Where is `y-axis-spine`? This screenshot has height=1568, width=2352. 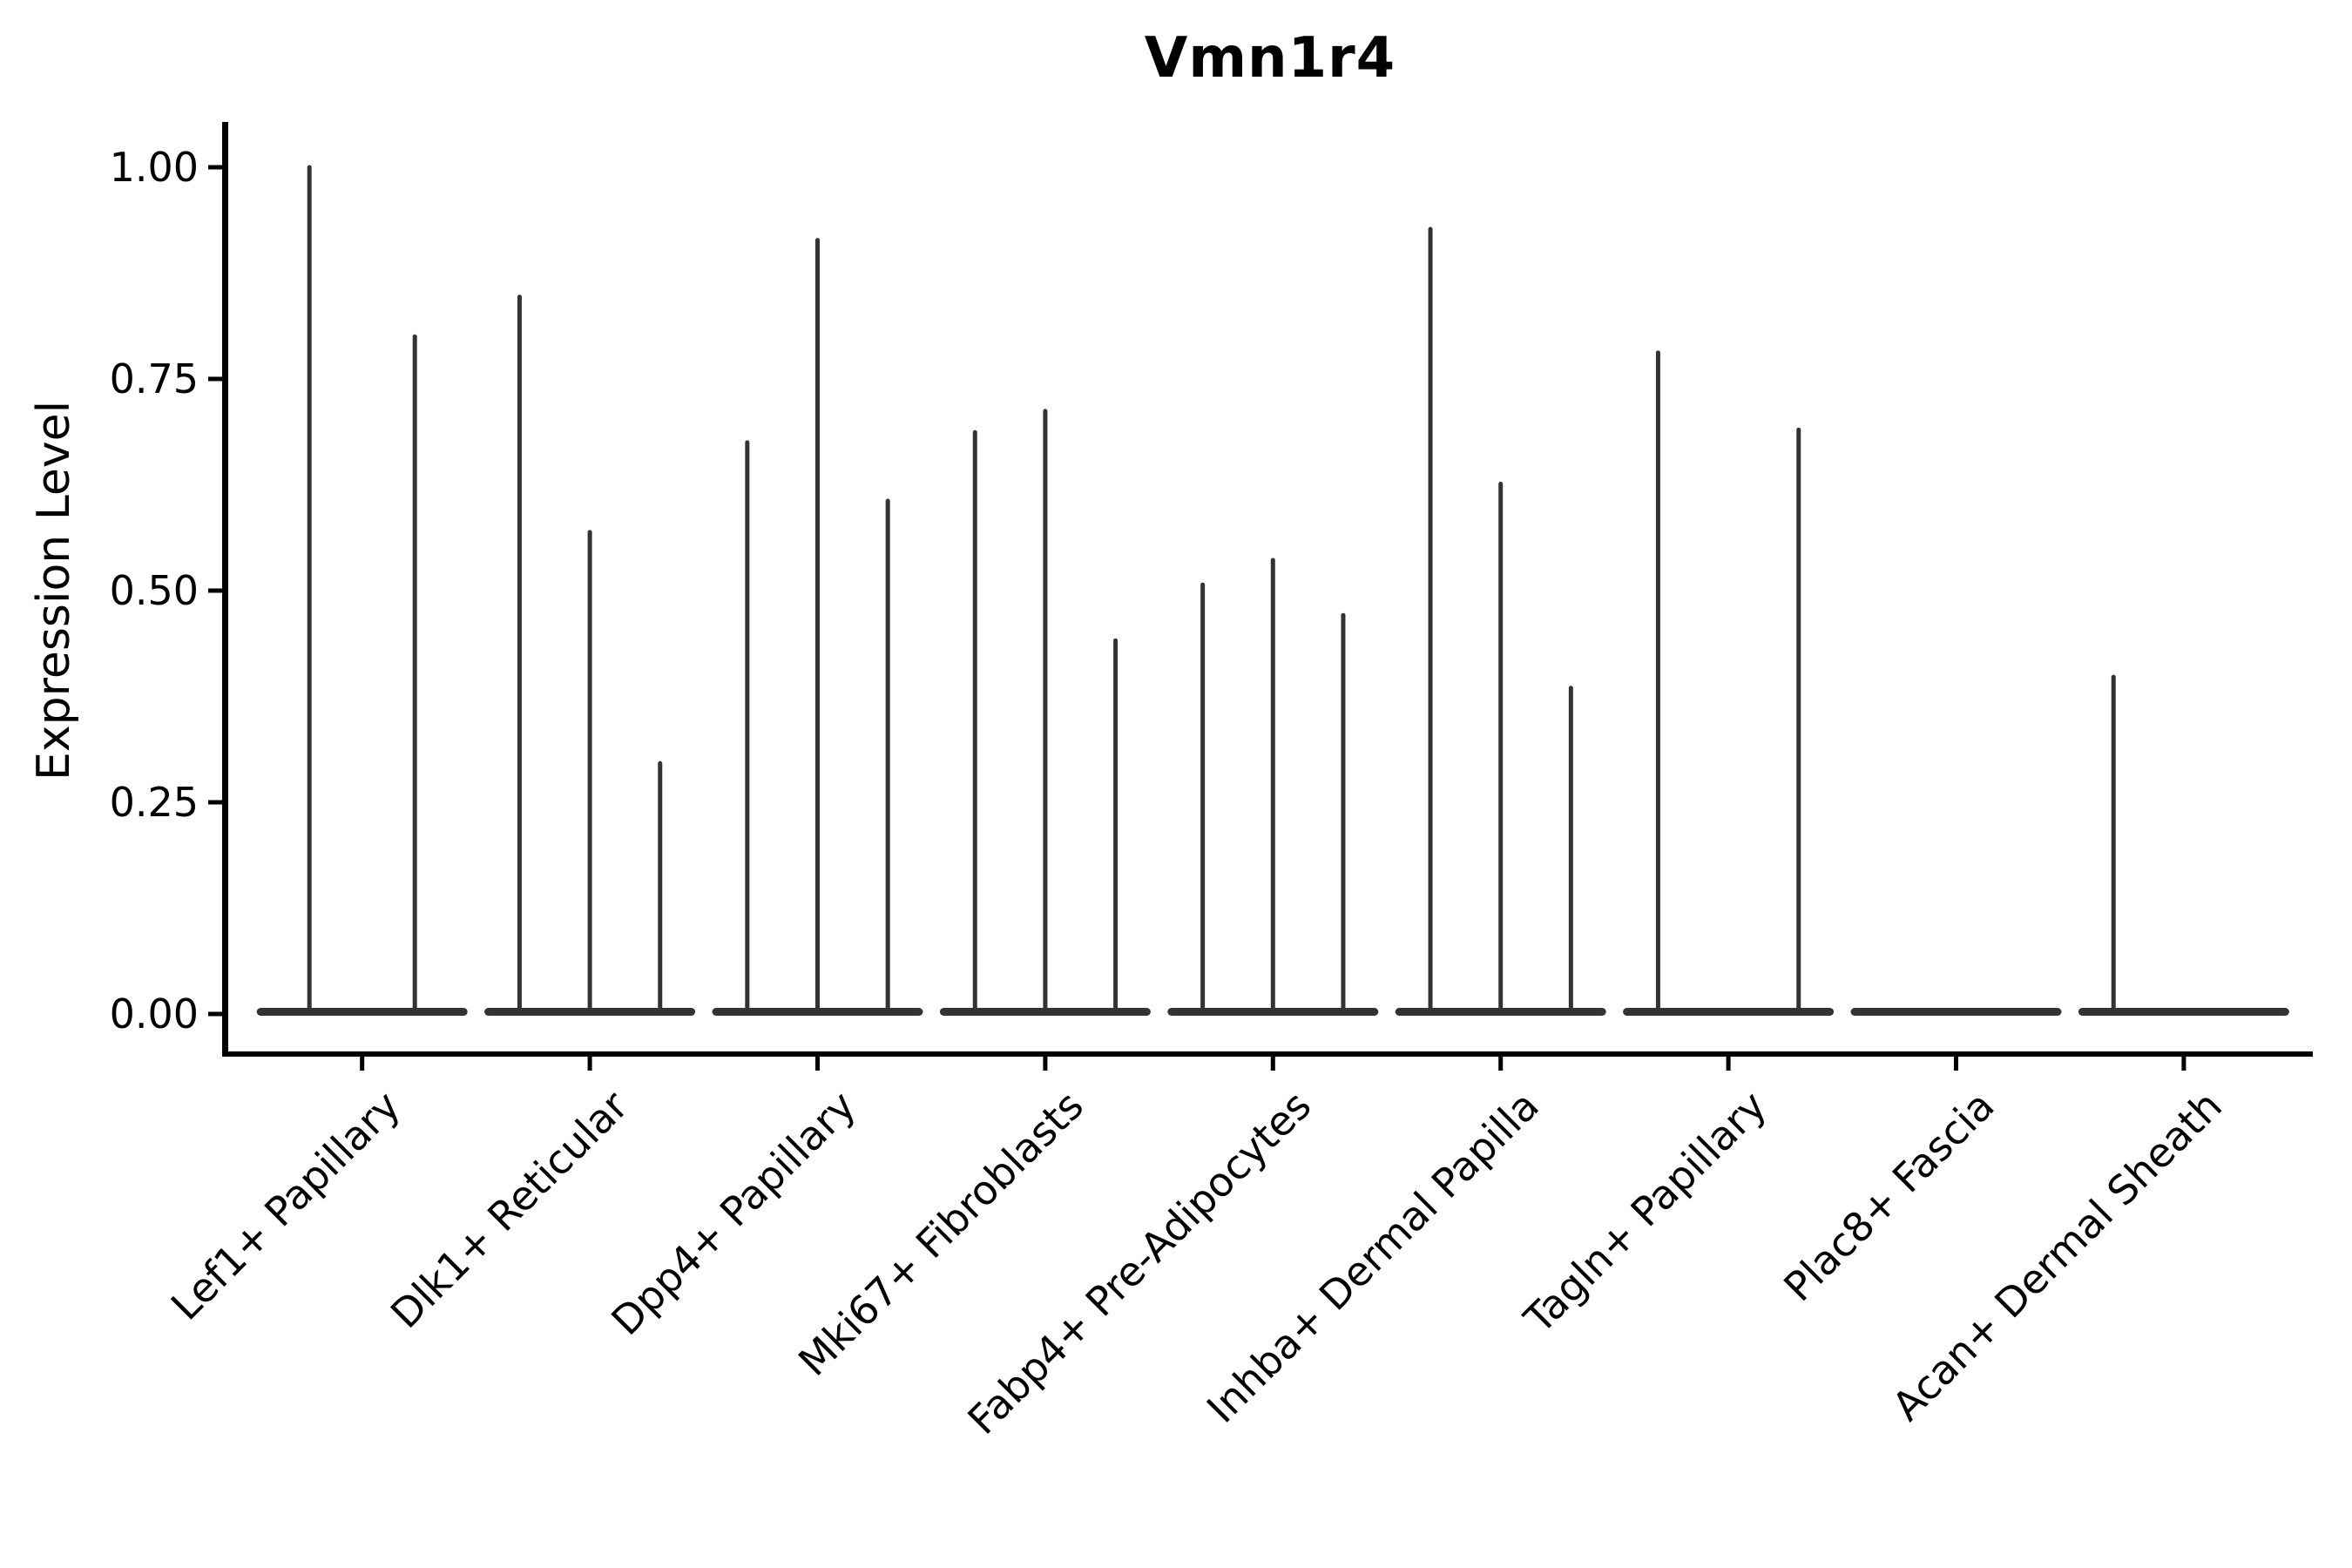
y-axis-spine is located at coordinates (225, 589).